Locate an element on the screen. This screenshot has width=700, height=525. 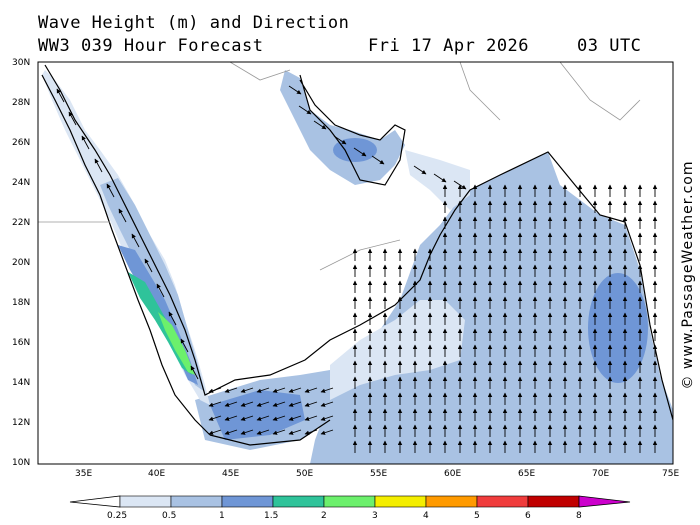
longitude-axis: 35E 40E 45E 50E 55E 60E 65E 70E 75E is located at coordinates (377, 474).